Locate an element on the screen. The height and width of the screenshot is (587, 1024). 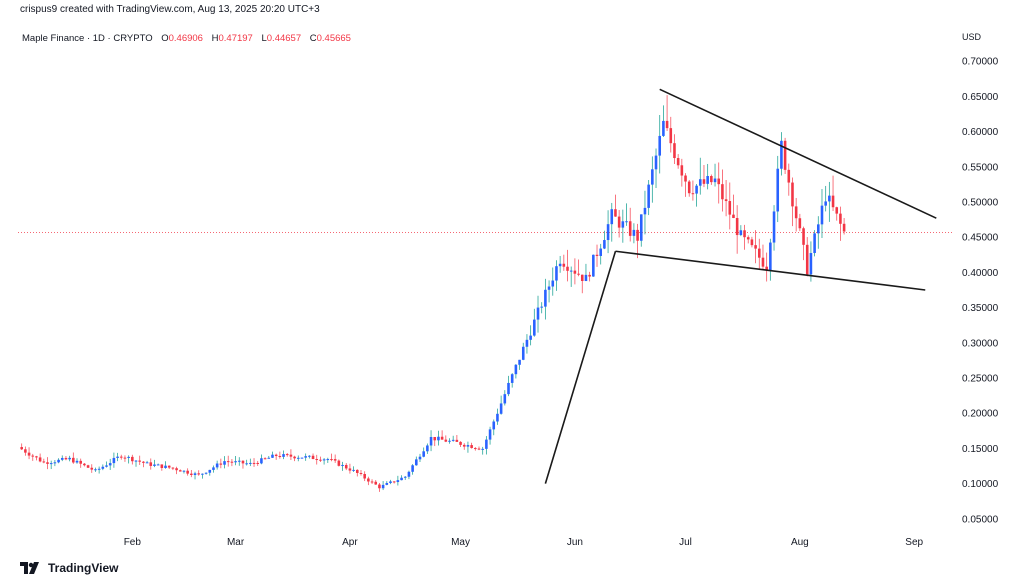
tradingview-logo: TradingView is located at coordinates (69, 568).